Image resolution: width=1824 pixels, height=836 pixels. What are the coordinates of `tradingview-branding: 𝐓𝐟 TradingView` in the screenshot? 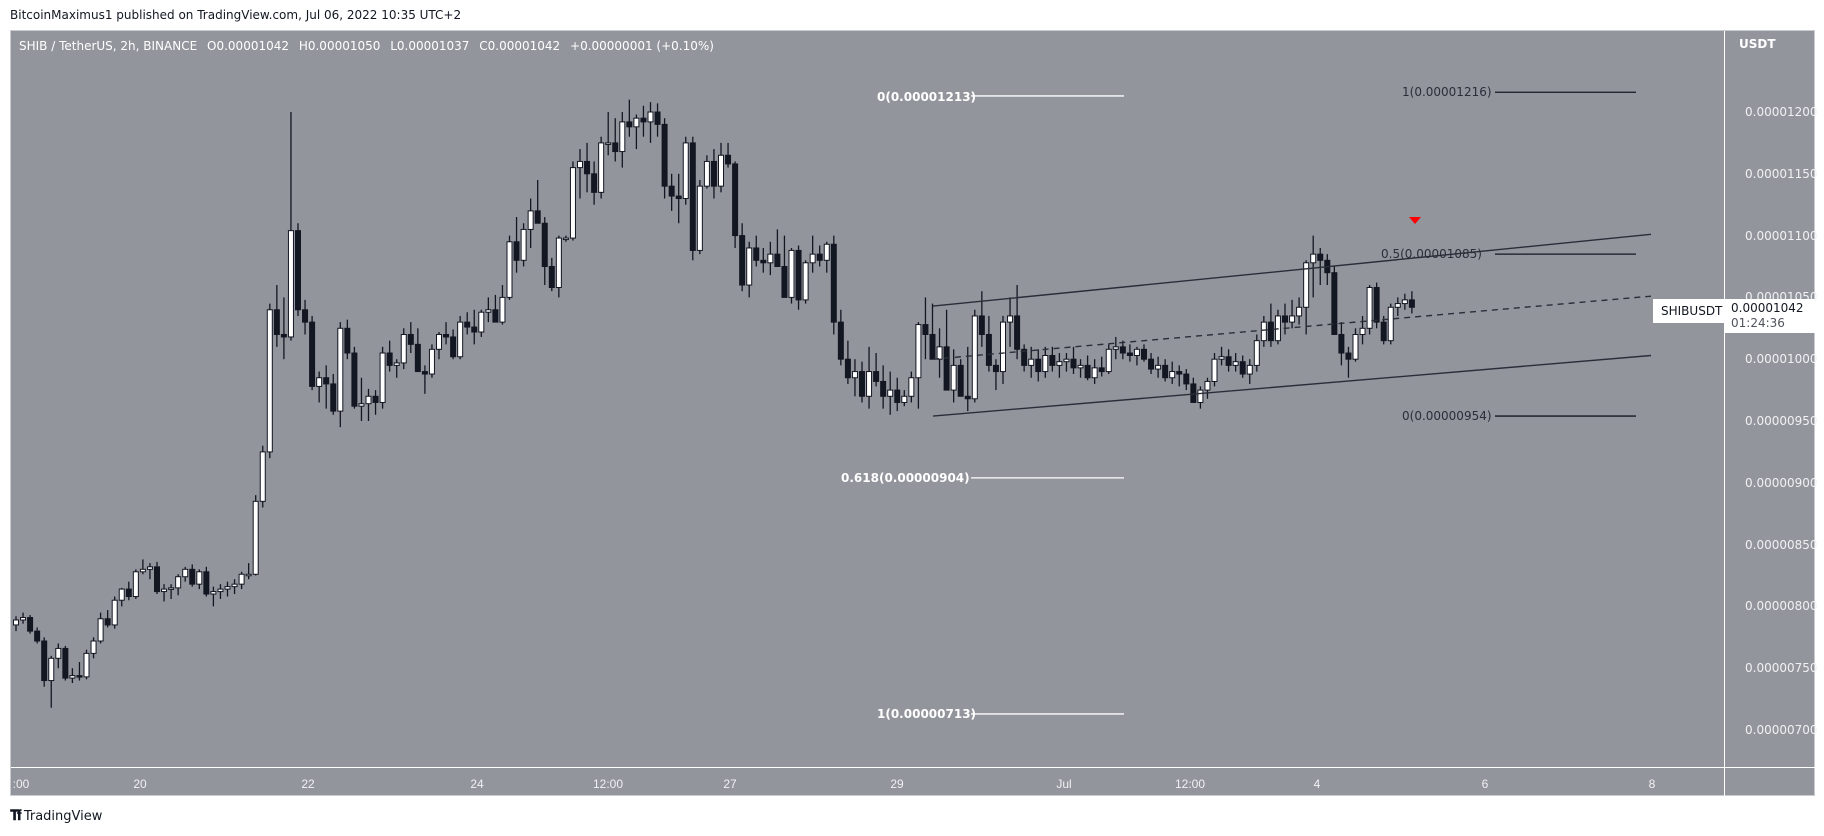 It's located at (56, 816).